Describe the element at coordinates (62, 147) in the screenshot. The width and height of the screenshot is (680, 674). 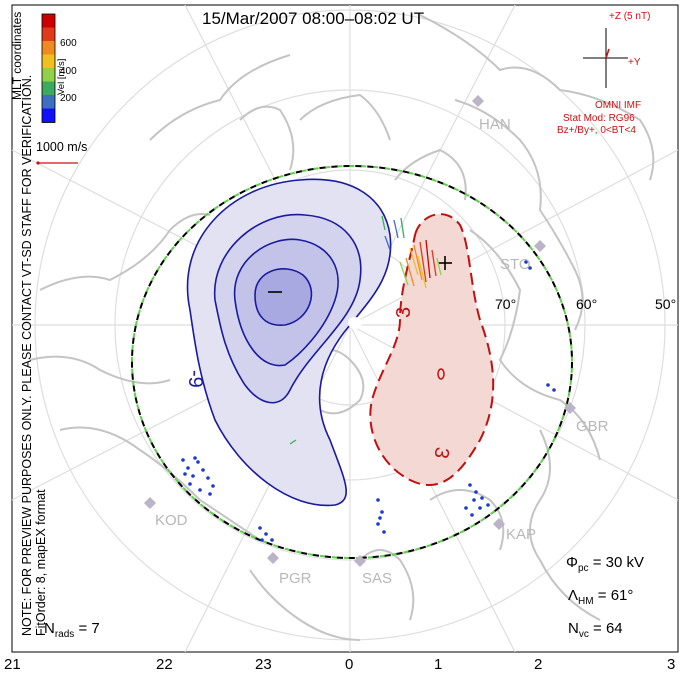
I see `scale-vector-label: 1000 m/s` at that location.